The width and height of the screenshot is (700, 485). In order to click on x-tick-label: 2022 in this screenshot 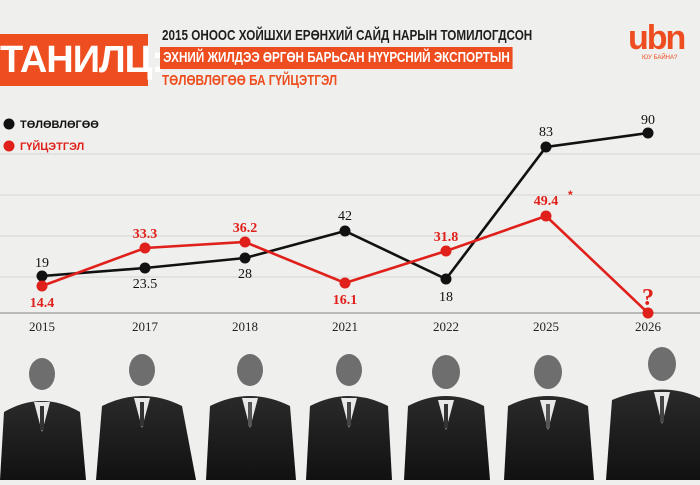, I will do `click(446, 326)`.